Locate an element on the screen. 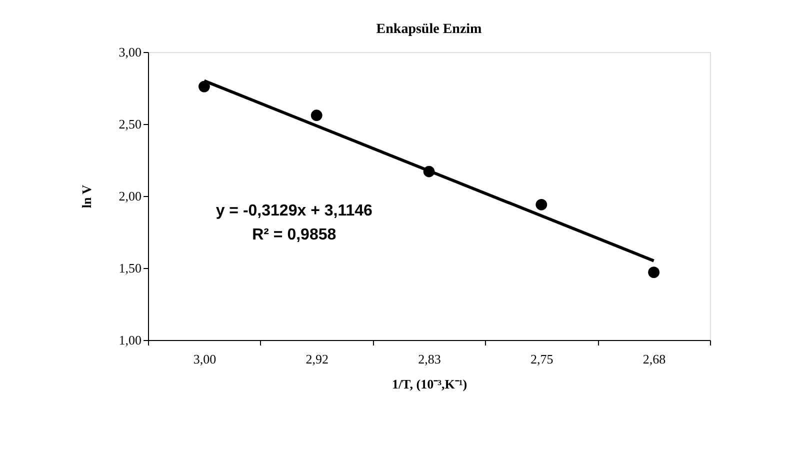 The height and width of the screenshot is (461, 805). chart-title: Enkapsüle Enzim is located at coordinates (429, 29).